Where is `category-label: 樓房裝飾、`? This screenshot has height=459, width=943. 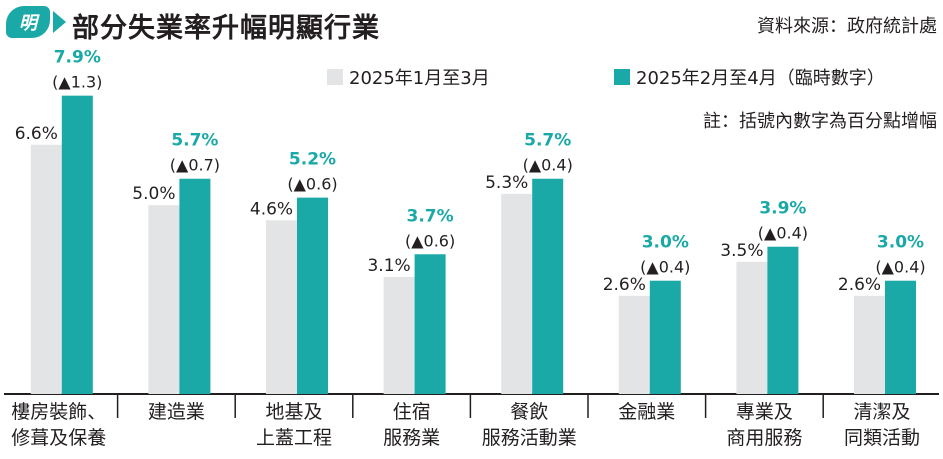 category-label: 樓房裝飾、 is located at coordinates (58, 412).